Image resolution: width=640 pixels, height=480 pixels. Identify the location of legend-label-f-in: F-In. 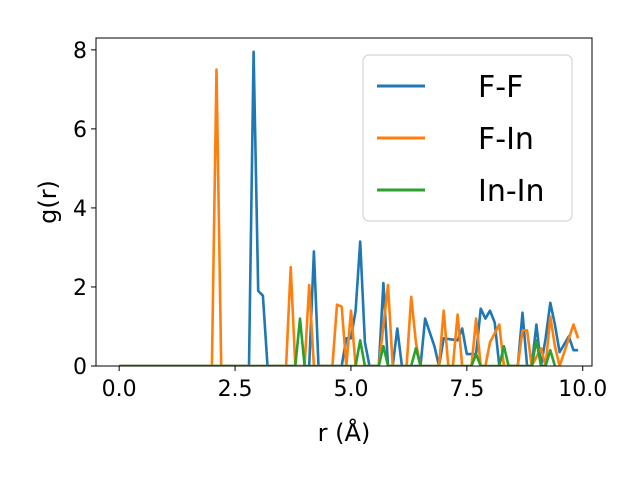
(506, 139).